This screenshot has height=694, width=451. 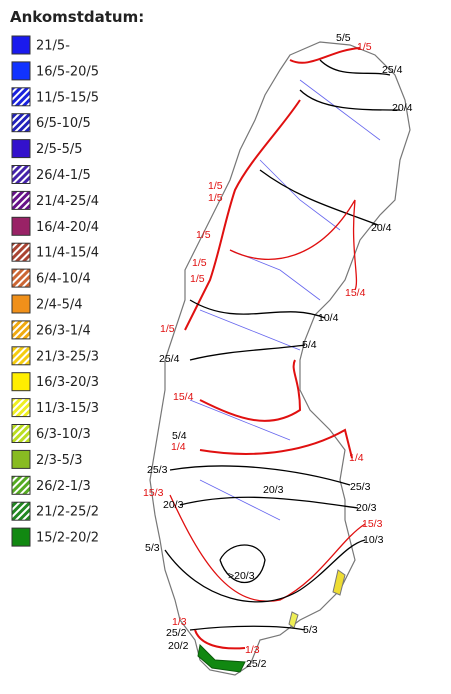 What do you see at coordinates (328, 318) in the screenshot?
I see `isoline-label: 10/4` at bounding box center [328, 318].